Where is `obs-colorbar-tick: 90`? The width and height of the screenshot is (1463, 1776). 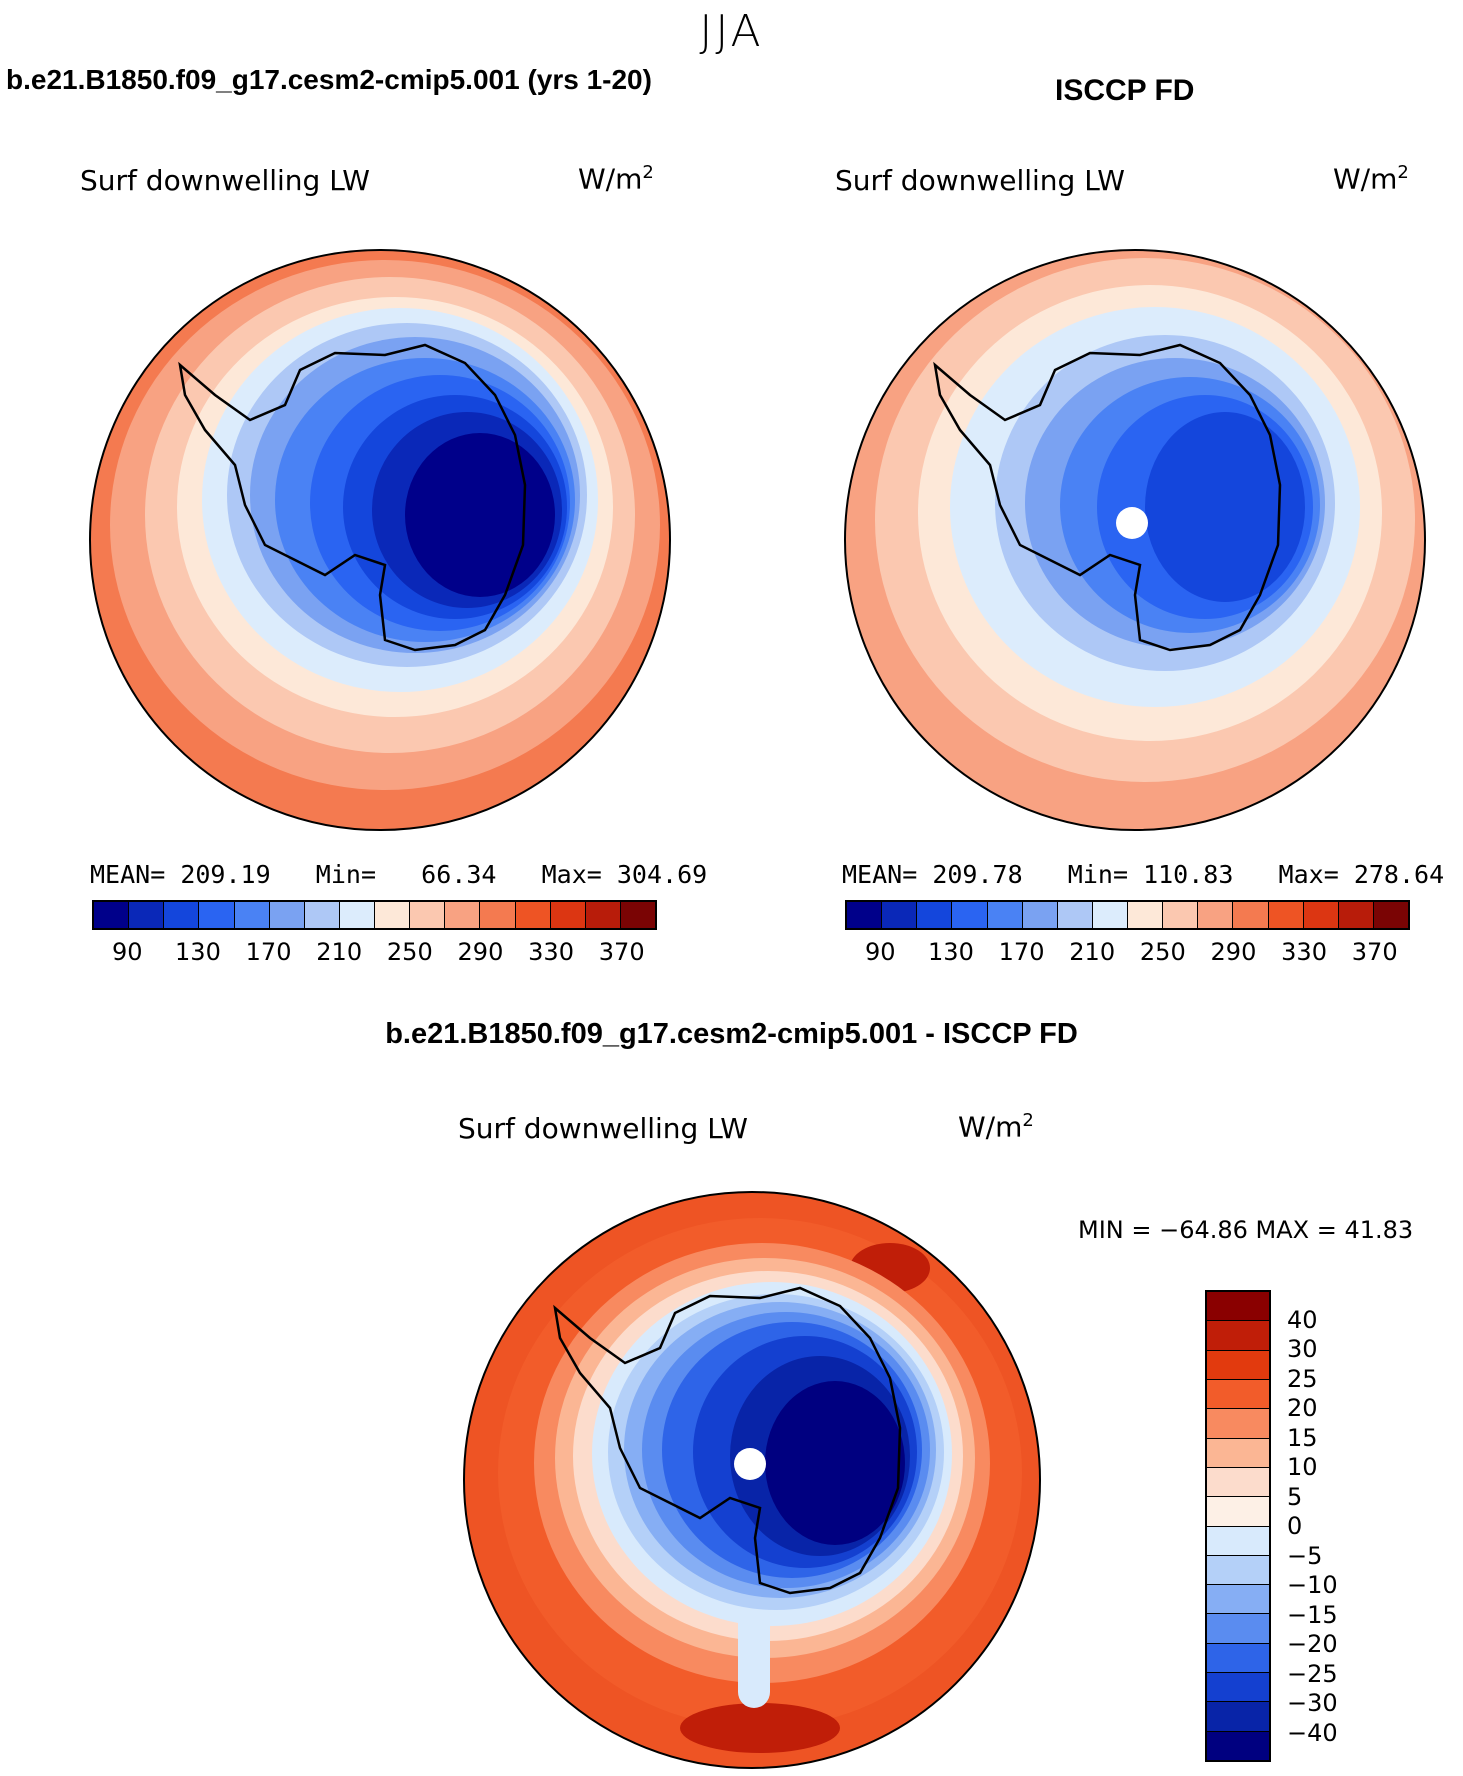
obs-colorbar-tick: 90 is located at coordinates (880, 952).